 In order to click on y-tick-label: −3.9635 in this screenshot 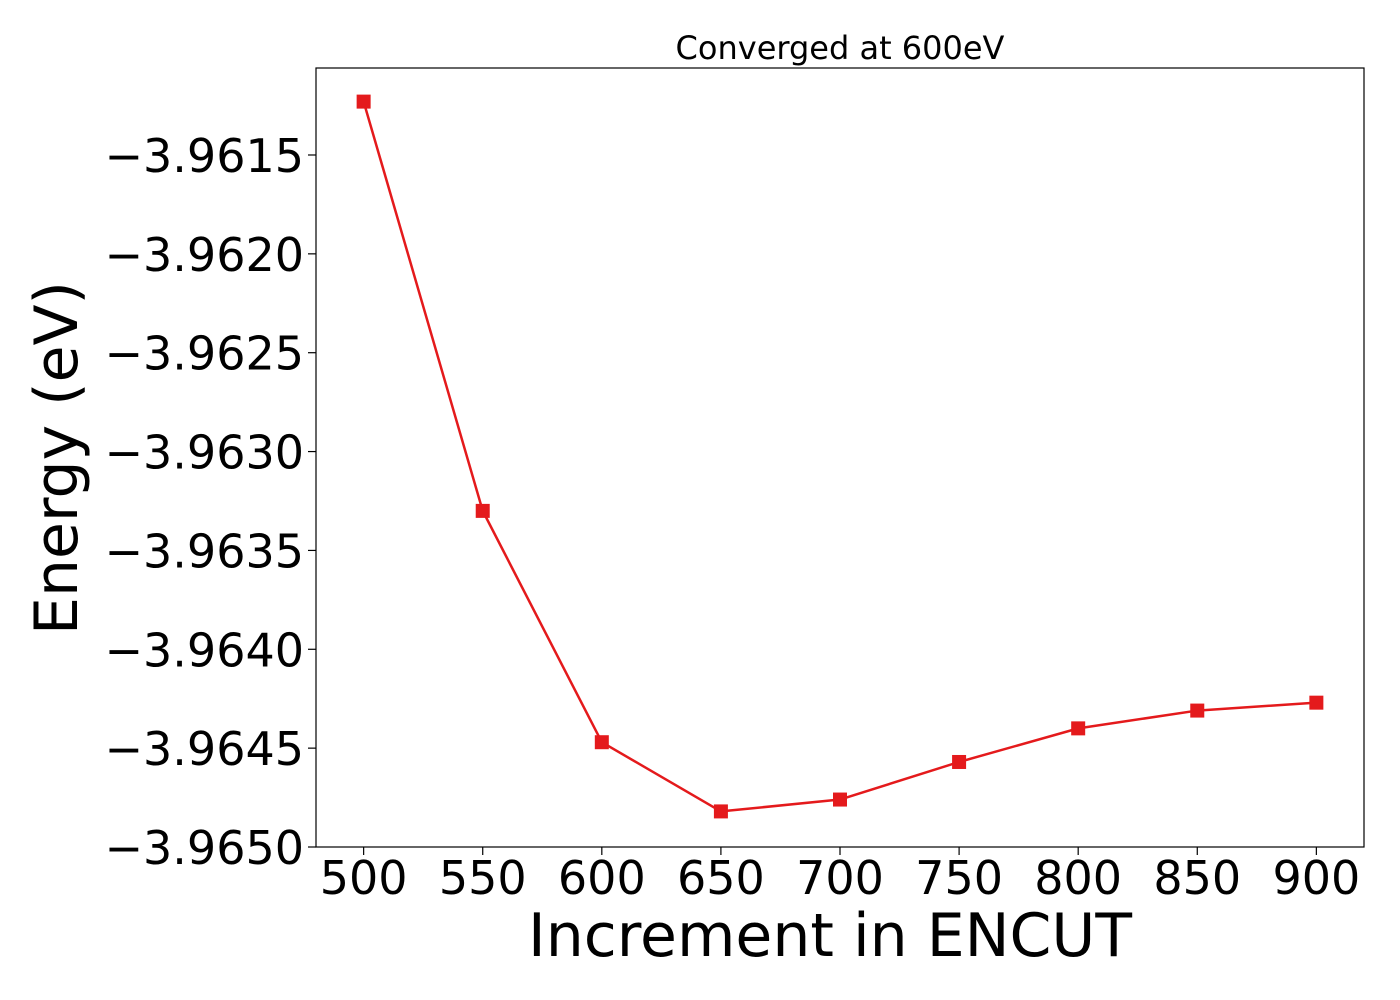, I will do `click(205, 551)`.